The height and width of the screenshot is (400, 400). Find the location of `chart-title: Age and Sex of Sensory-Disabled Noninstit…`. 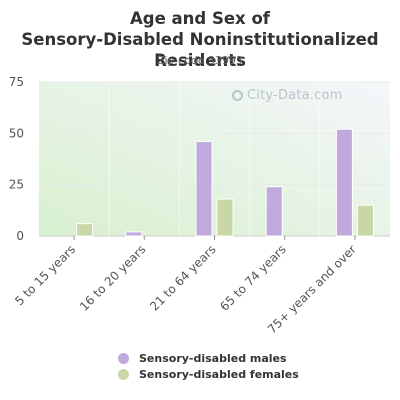

chart-title: Age and Sex of Sensory-Disabled Noninstit… is located at coordinates (200, 39).